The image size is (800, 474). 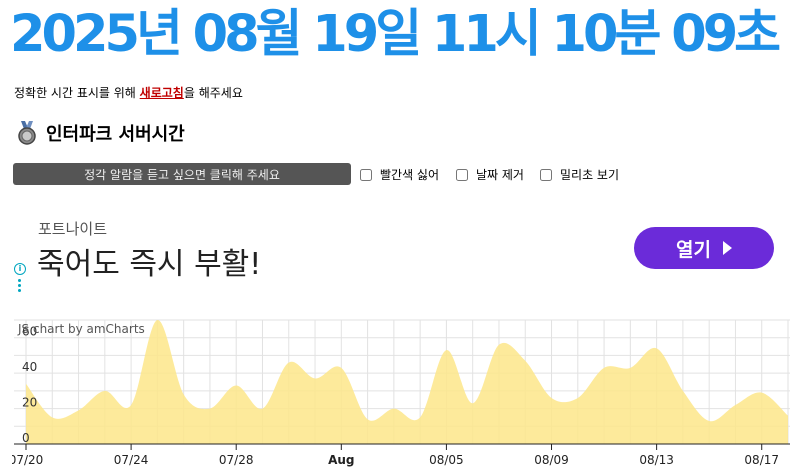 I want to click on x-tick-label: 07/20, so click(x=27, y=460).